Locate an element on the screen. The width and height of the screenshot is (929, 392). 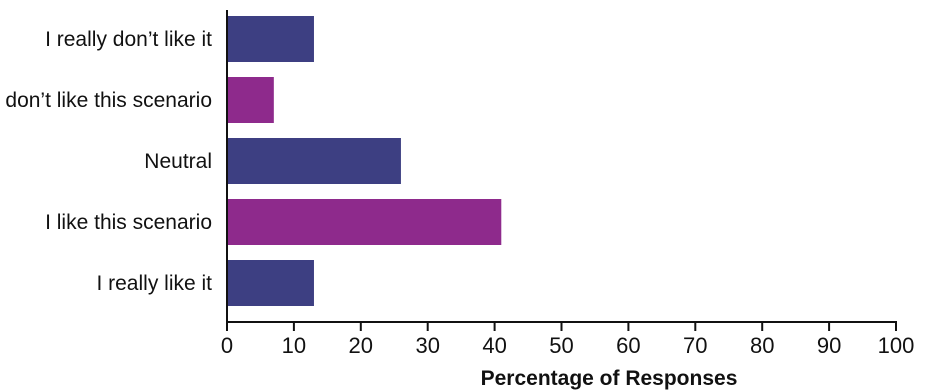
x-tick-label-7: 70 is located at coordinates (695, 345).